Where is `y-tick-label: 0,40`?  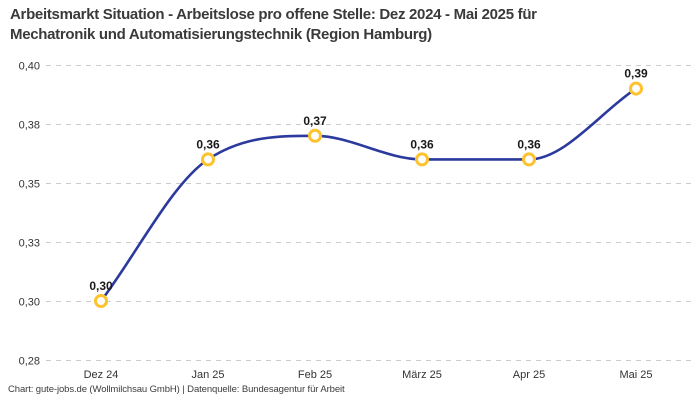 y-tick-label: 0,40 is located at coordinates (29, 67).